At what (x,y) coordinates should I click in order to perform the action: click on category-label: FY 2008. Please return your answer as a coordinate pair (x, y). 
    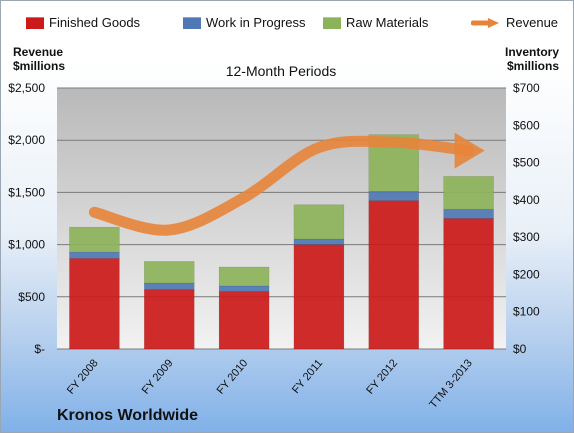
    Looking at the image, I should click on (83, 376).